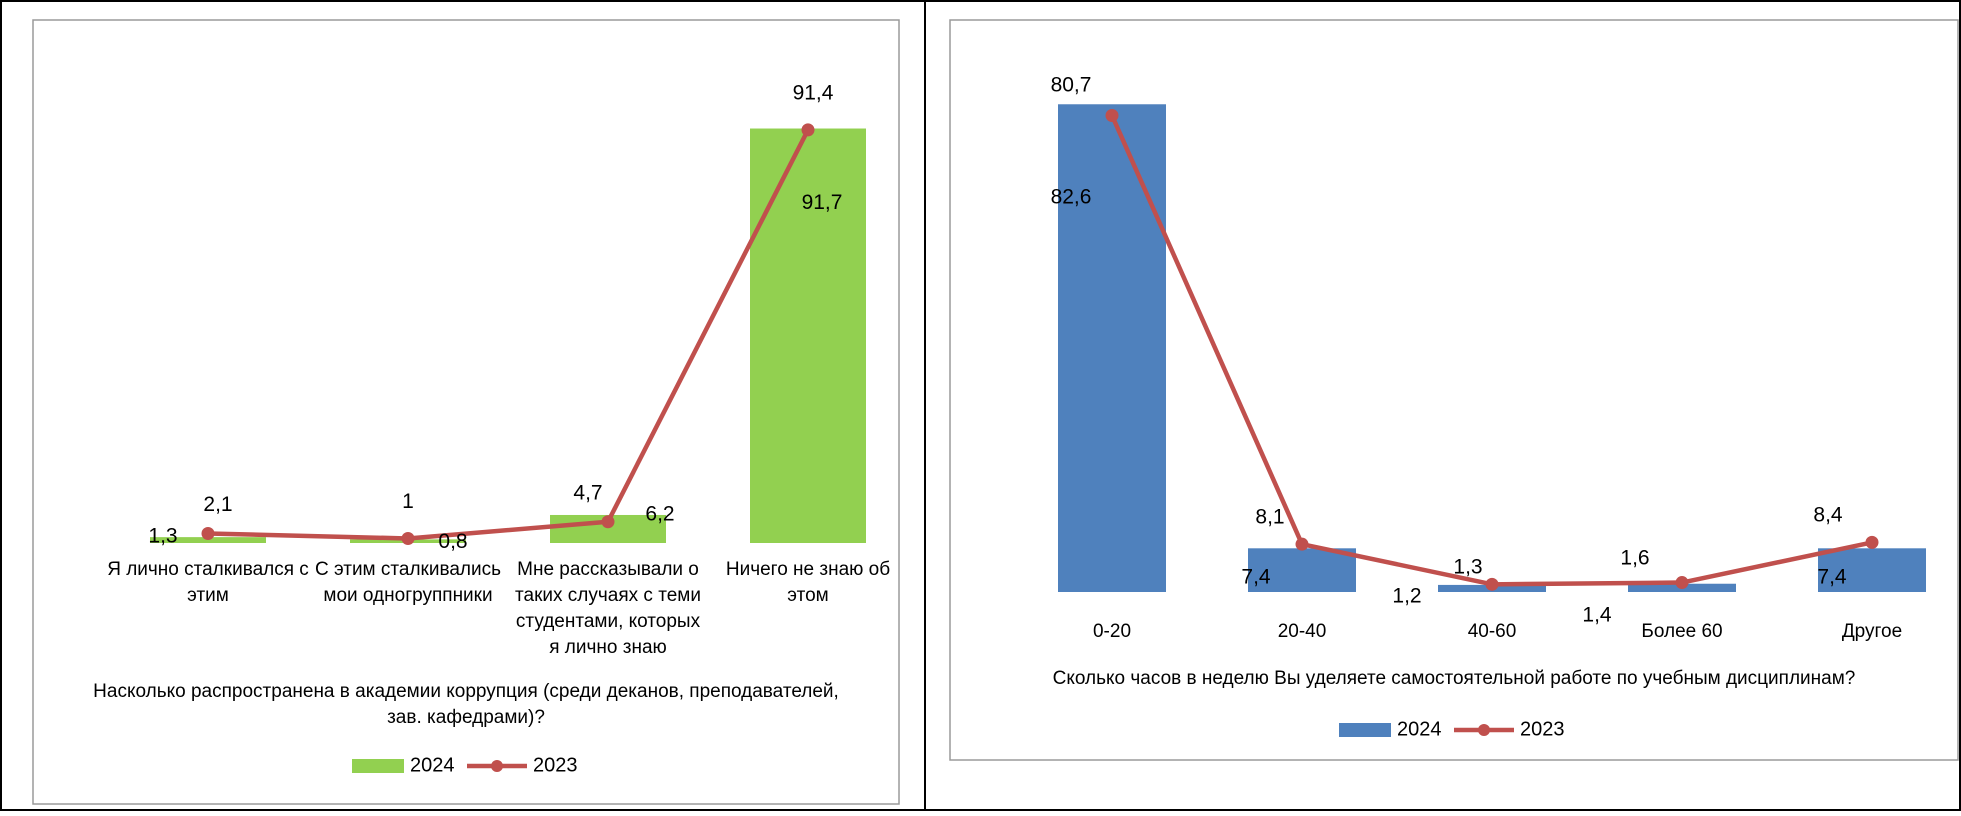 The width and height of the screenshot is (1961, 816). I want to click on data-label-2024-3: 1,2, so click(1406, 596).